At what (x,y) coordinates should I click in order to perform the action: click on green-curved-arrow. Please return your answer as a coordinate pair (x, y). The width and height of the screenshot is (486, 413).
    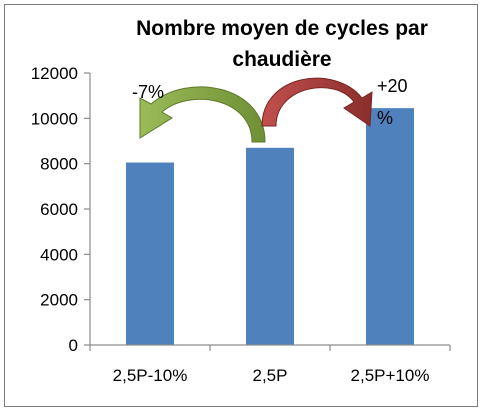
    Looking at the image, I should click on (202, 114).